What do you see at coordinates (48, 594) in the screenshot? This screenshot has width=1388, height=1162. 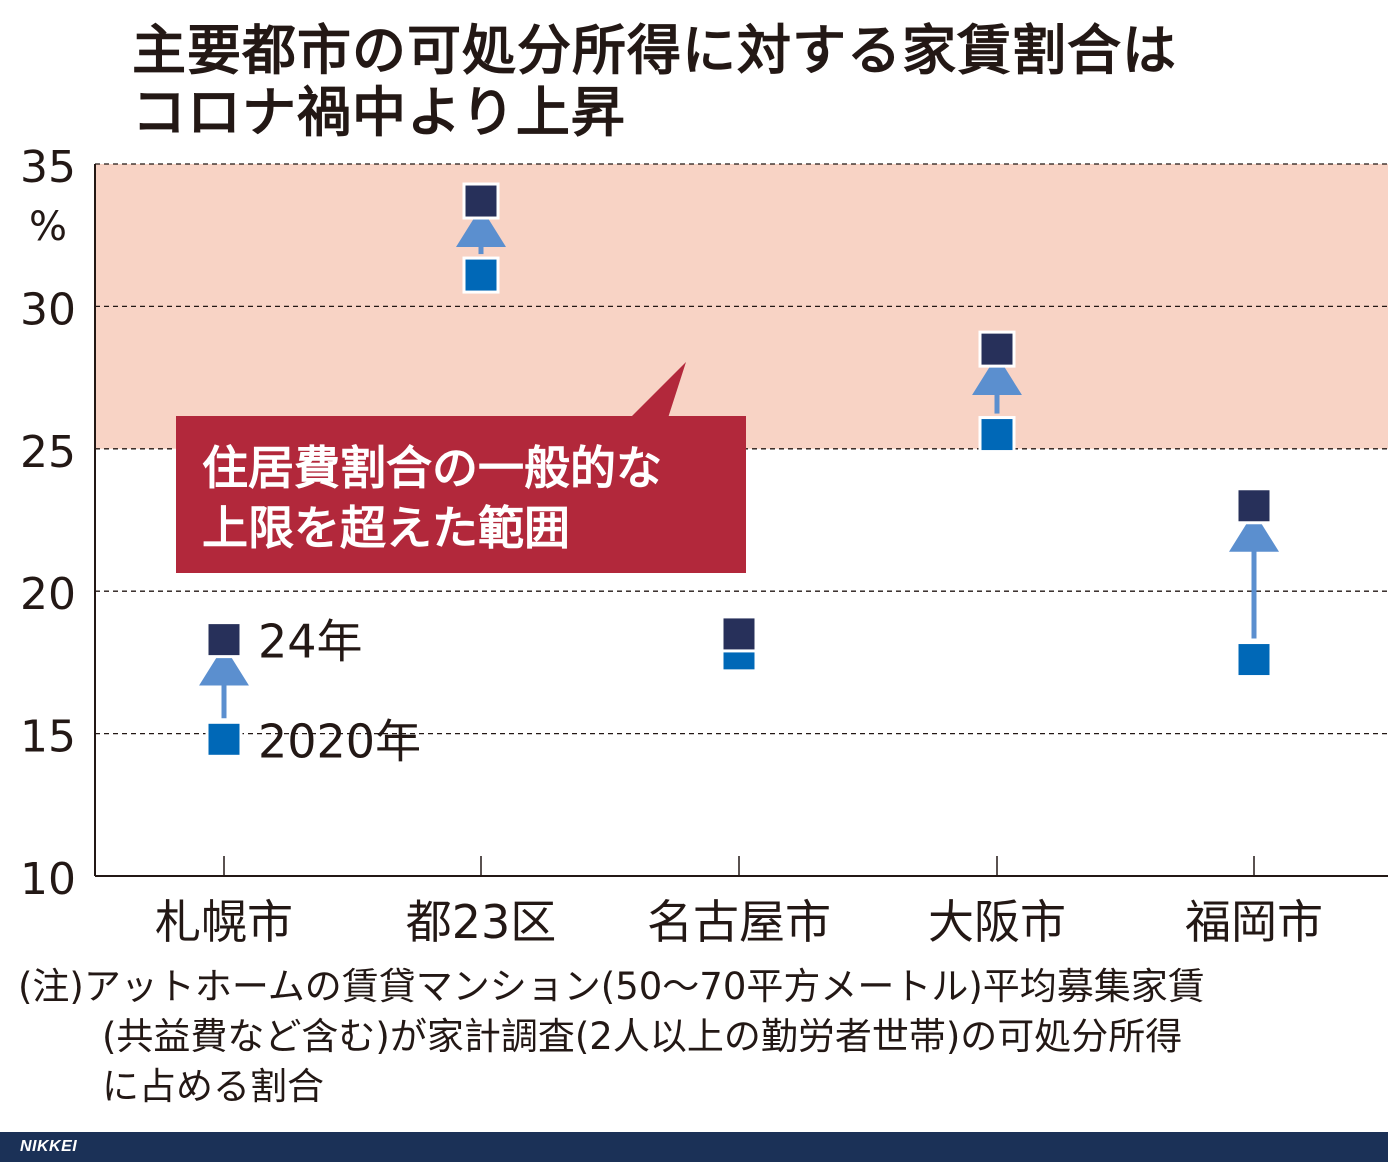 I see `y-tick-label-20: 20` at bounding box center [48, 594].